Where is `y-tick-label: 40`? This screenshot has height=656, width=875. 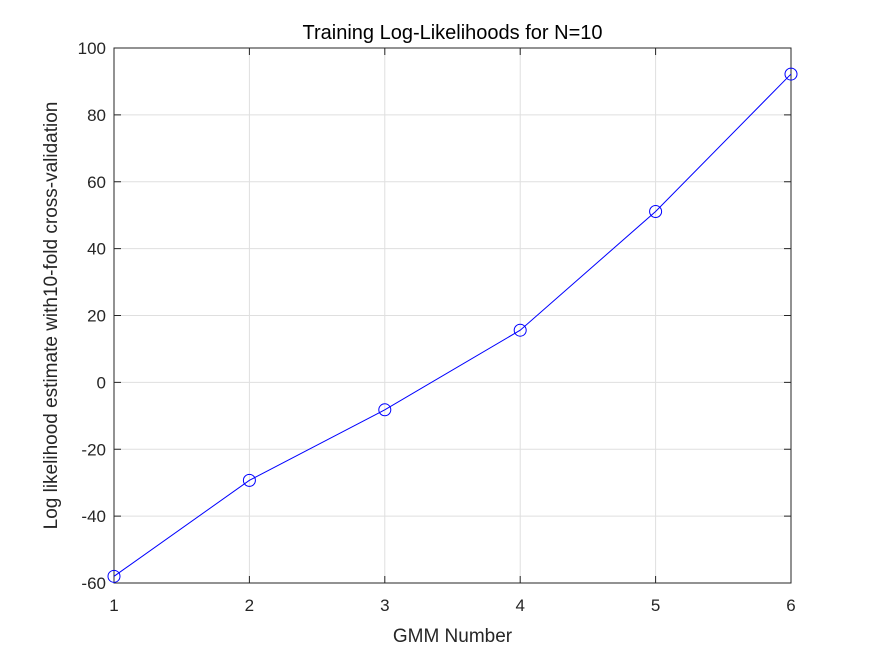
y-tick-label: 40 is located at coordinates (96, 249).